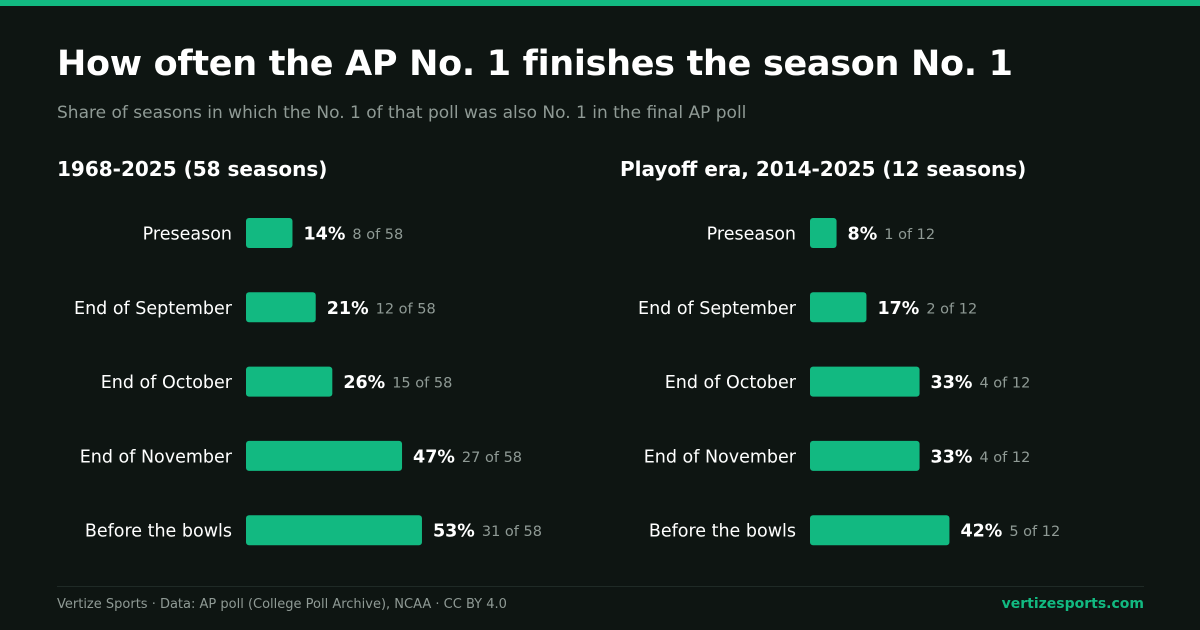  What do you see at coordinates (377, 235) in the screenshot?
I see `count-label: 8 of 58` at bounding box center [377, 235].